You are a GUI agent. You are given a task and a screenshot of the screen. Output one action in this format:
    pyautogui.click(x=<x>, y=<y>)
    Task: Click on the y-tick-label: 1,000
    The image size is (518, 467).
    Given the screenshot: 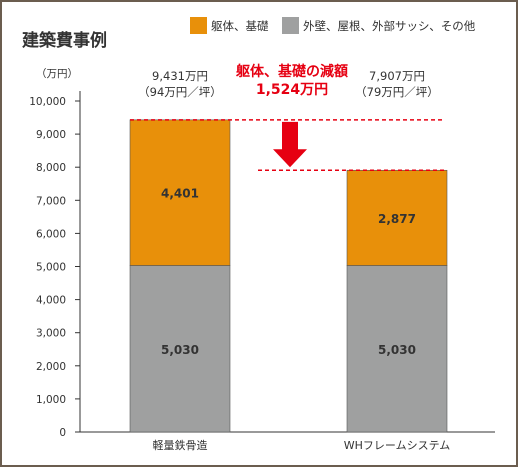 What is the action you would take?
    pyautogui.click(x=51, y=400)
    